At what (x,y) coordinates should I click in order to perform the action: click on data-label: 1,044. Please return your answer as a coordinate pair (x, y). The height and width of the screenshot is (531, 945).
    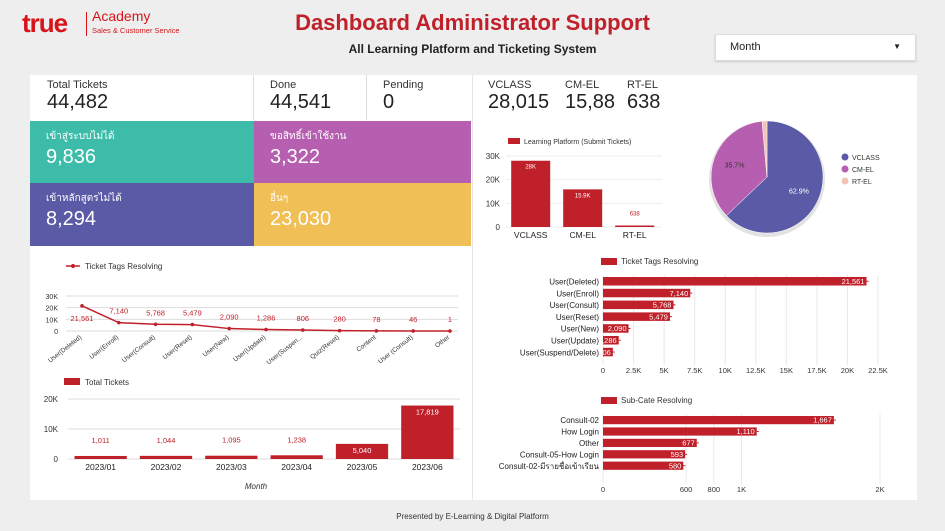
    Looking at the image, I should click on (166, 440).